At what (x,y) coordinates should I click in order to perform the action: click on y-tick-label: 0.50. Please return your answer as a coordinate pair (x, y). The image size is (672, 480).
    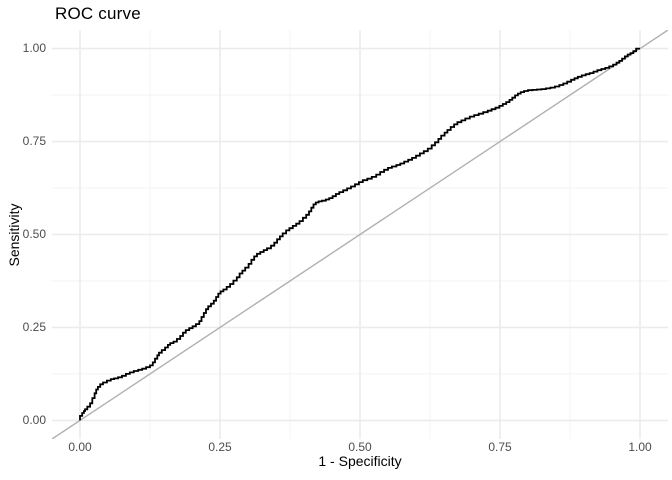
    Looking at the image, I should click on (34, 234).